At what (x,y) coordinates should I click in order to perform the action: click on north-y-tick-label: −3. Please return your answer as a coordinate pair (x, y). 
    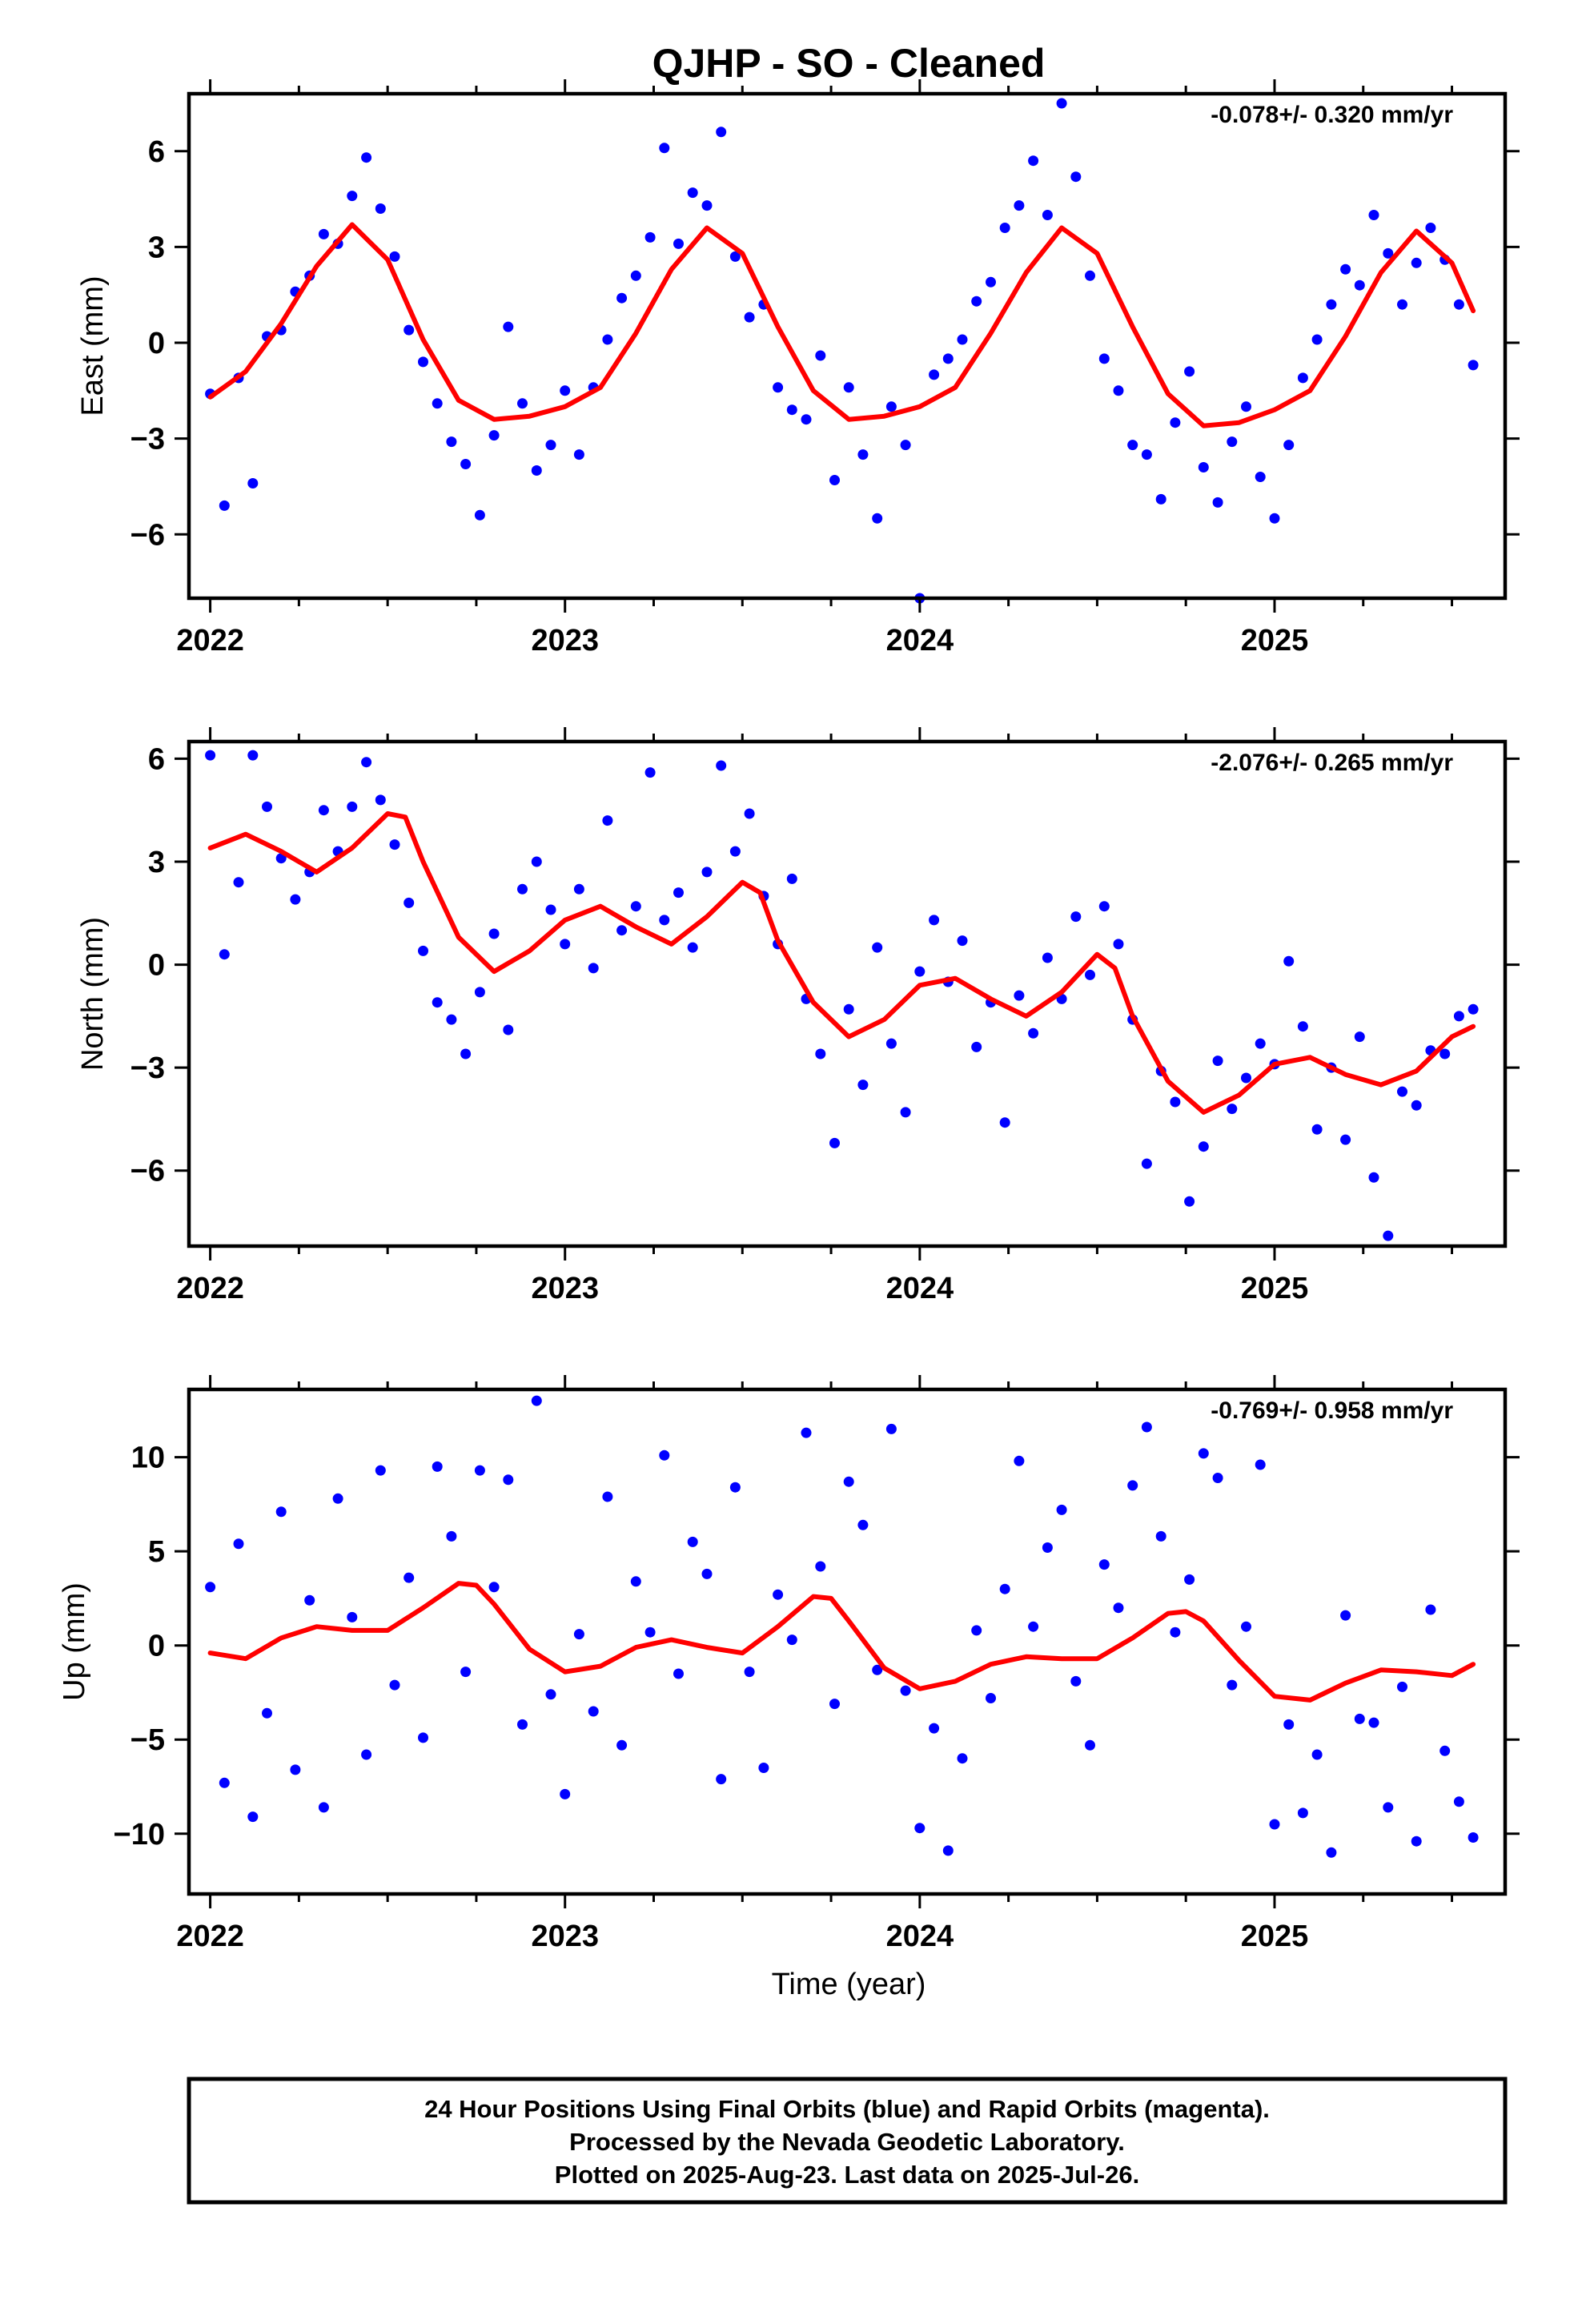
    Looking at the image, I should click on (147, 1068).